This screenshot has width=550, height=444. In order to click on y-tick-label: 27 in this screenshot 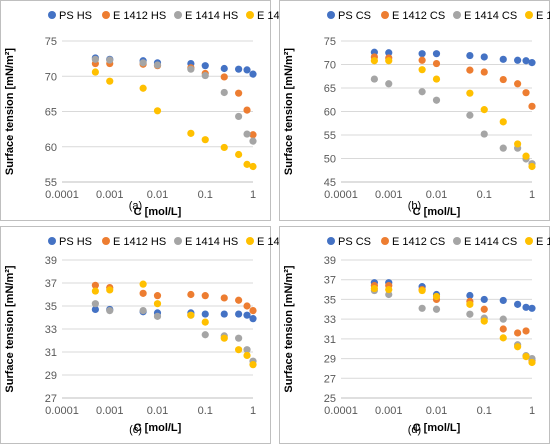, I will do `click(51, 399)`.